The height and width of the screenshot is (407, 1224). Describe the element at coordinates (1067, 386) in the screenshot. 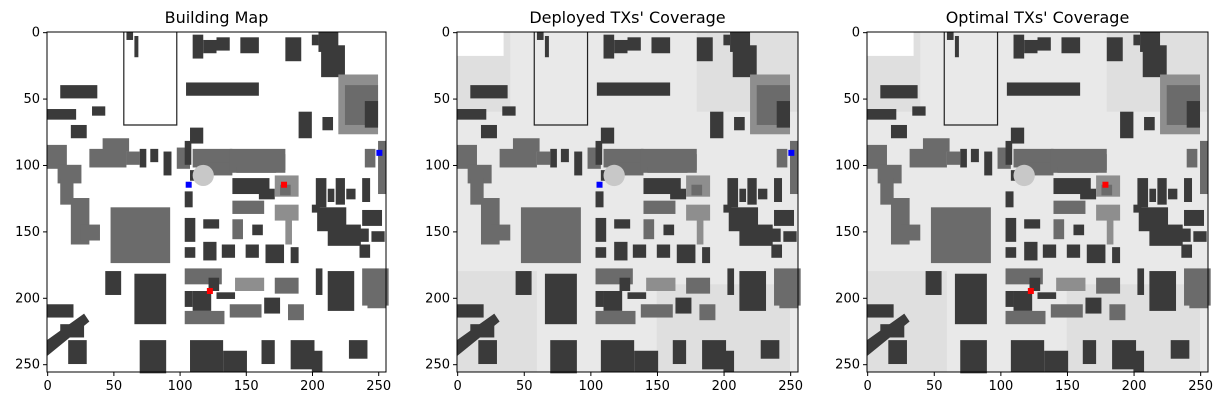

I see `x-tick-label: 150` at that location.